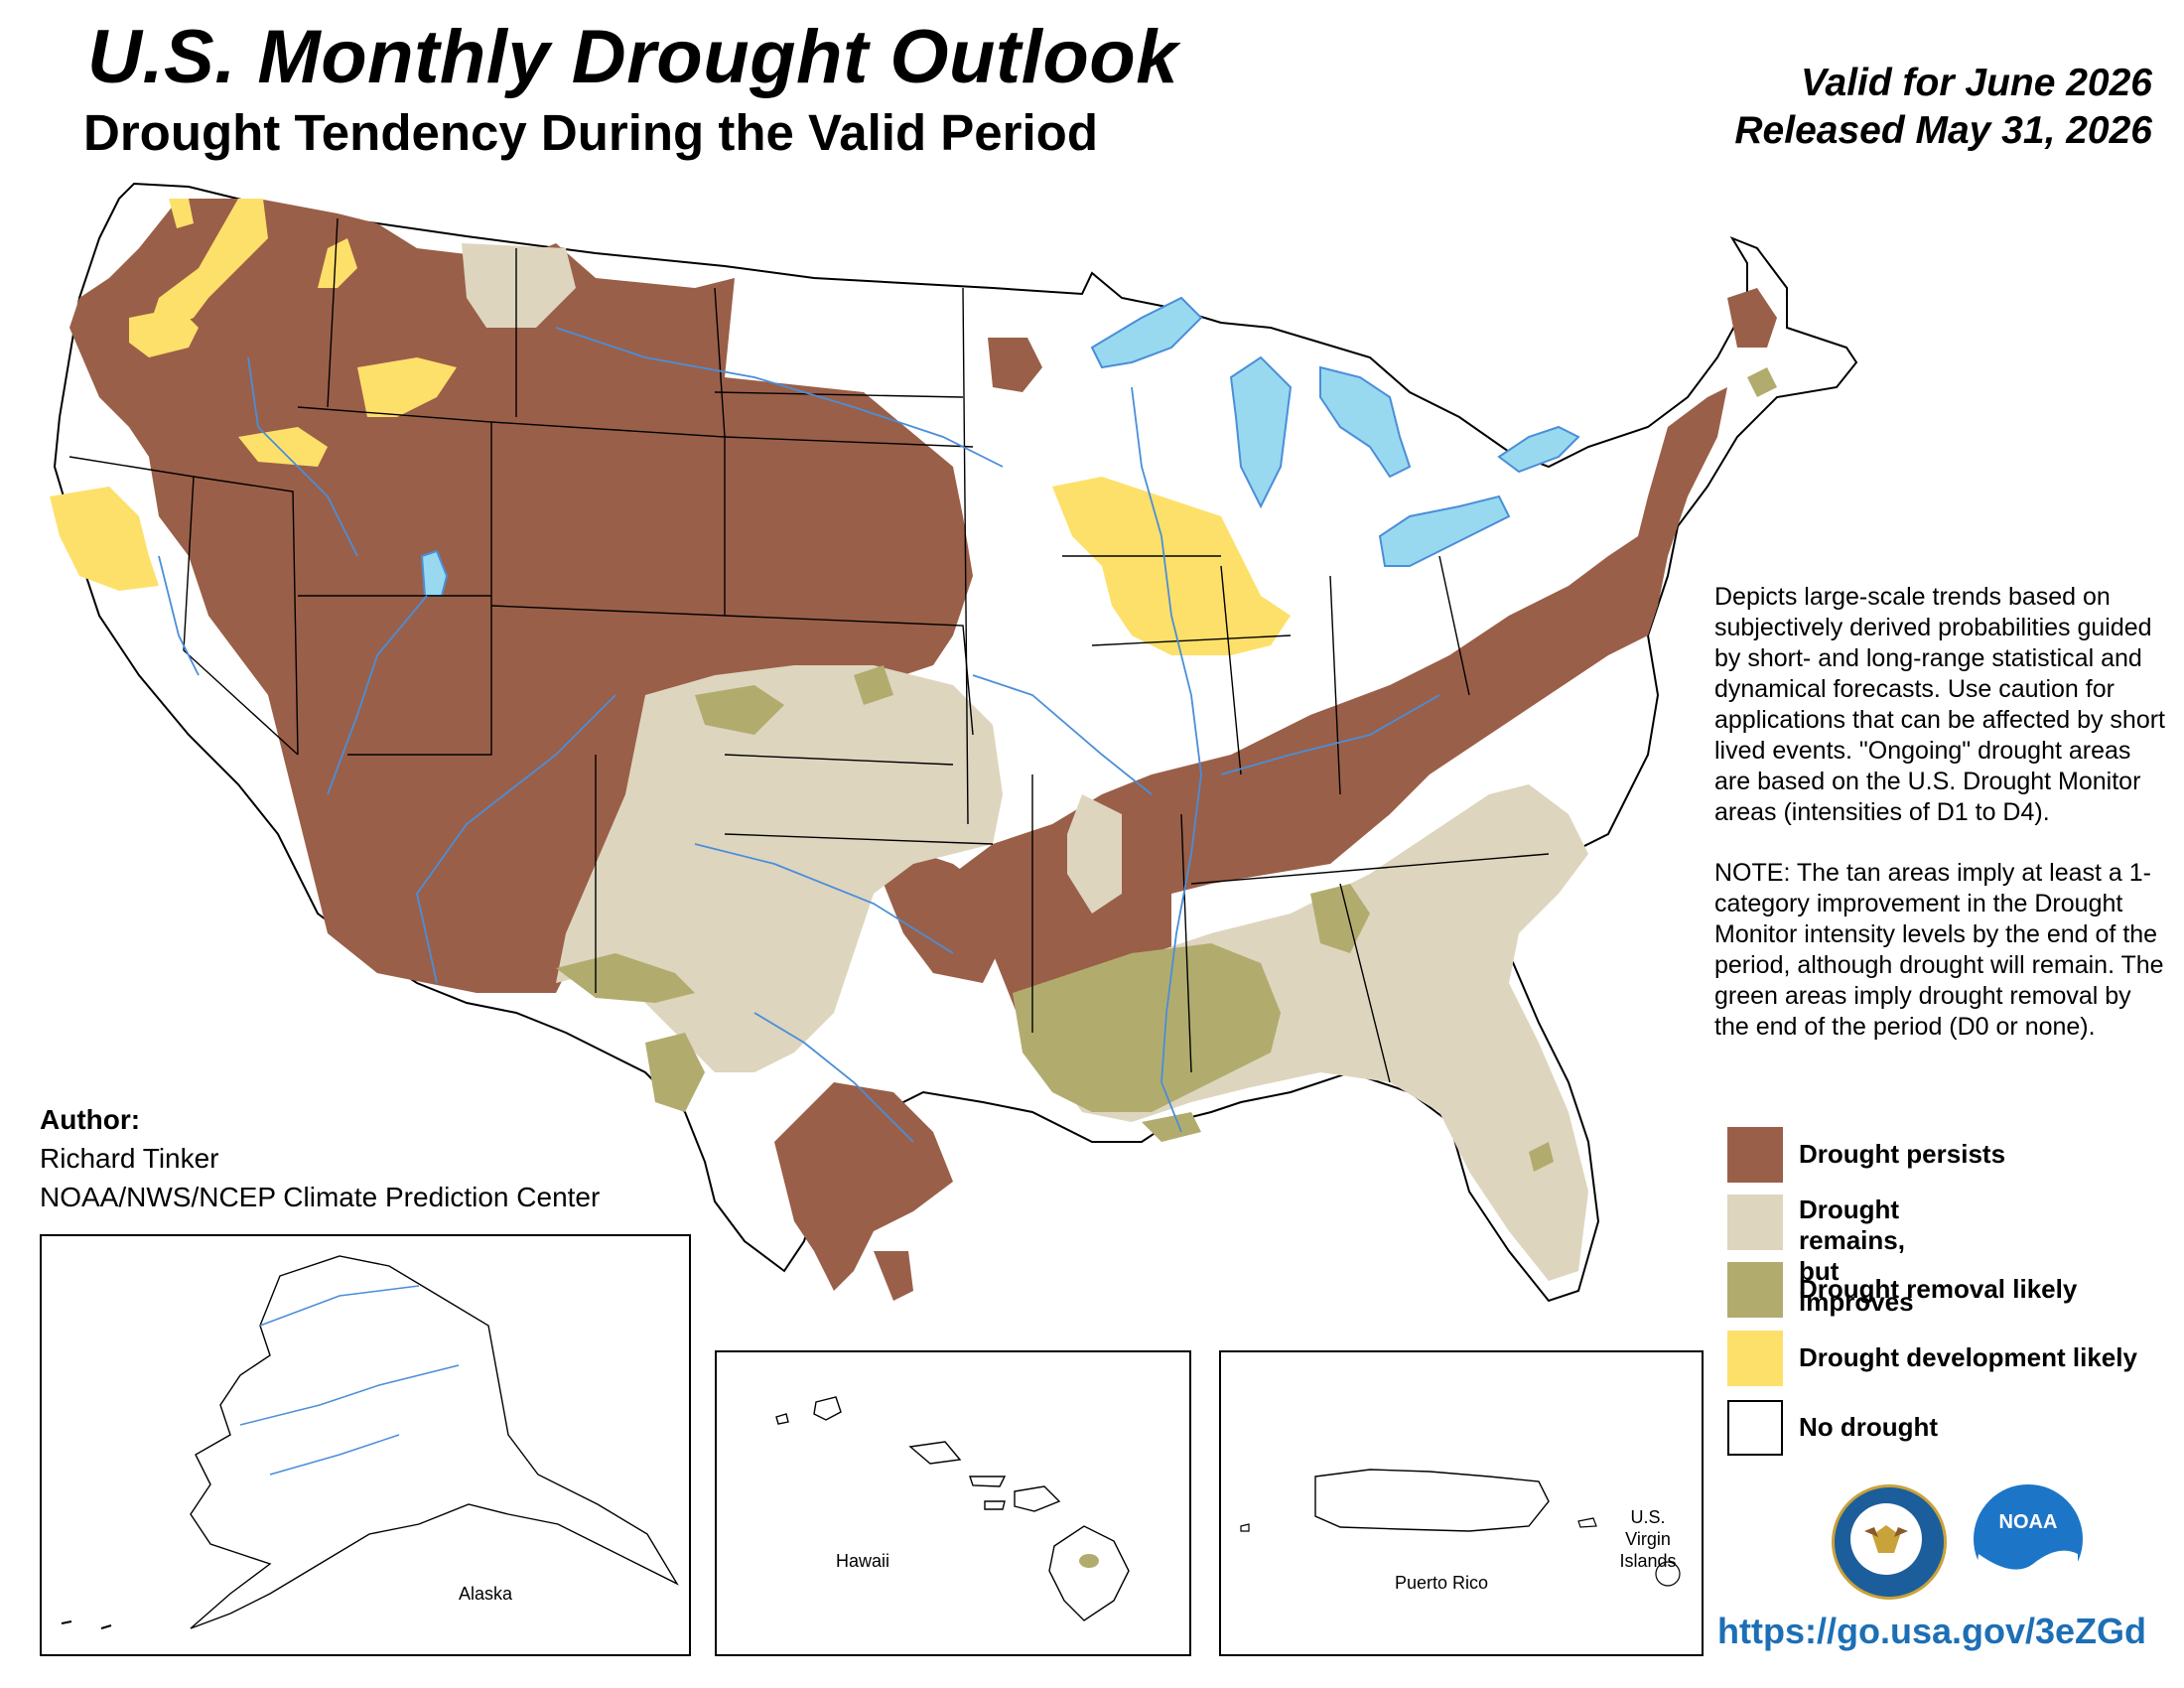 This screenshot has width=2184, height=1688. I want to click on hawaii-inset: Hawaii, so click(953, 1503).